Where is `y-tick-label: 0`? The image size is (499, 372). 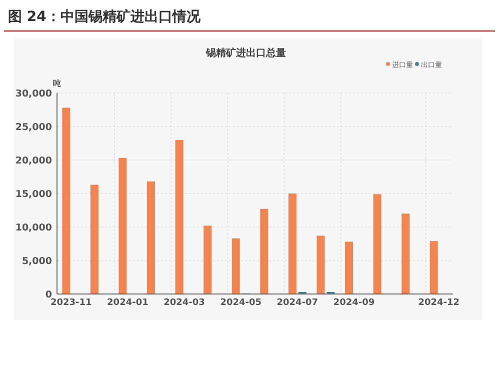
y-tick-label: 0 is located at coordinates (48, 295).